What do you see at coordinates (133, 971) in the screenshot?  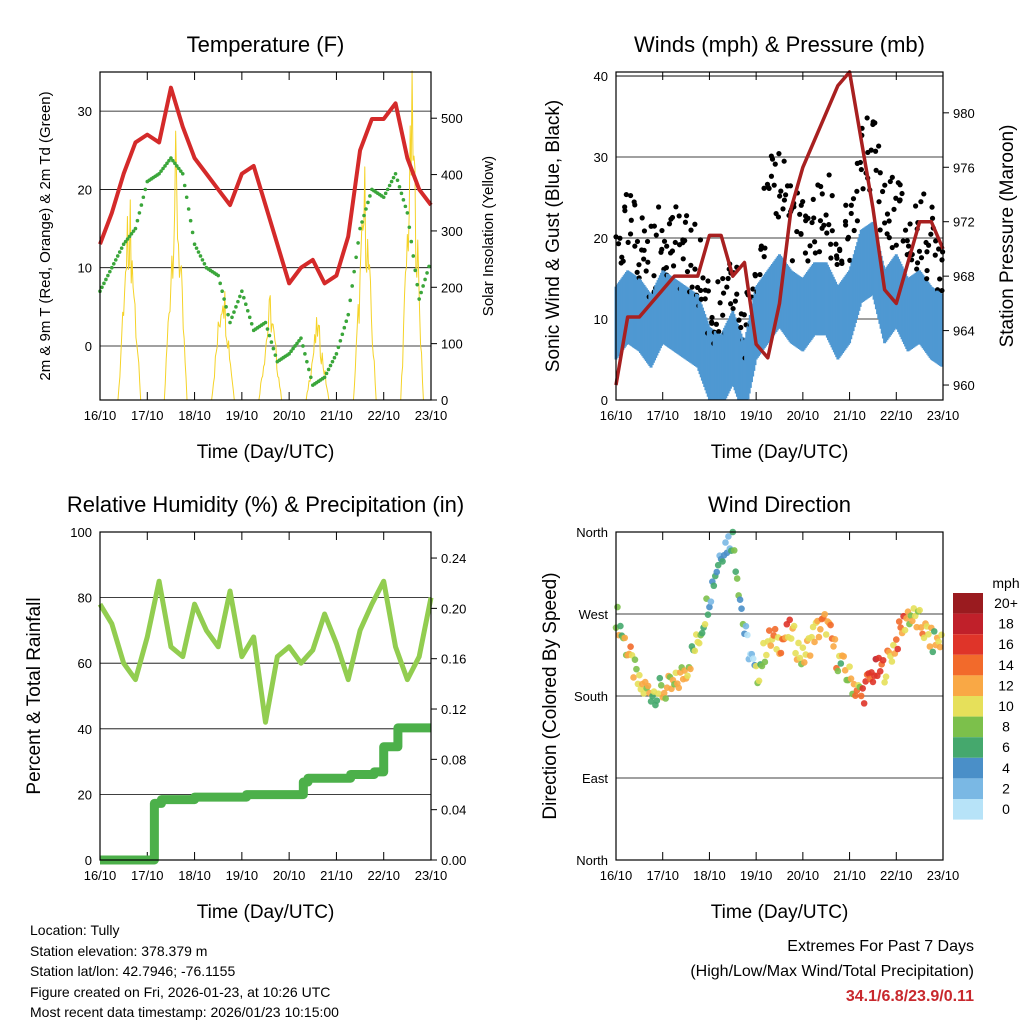 I see `lat-lon: Station lat/lon: 42.7946; -76.1155` at bounding box center [133, 971].